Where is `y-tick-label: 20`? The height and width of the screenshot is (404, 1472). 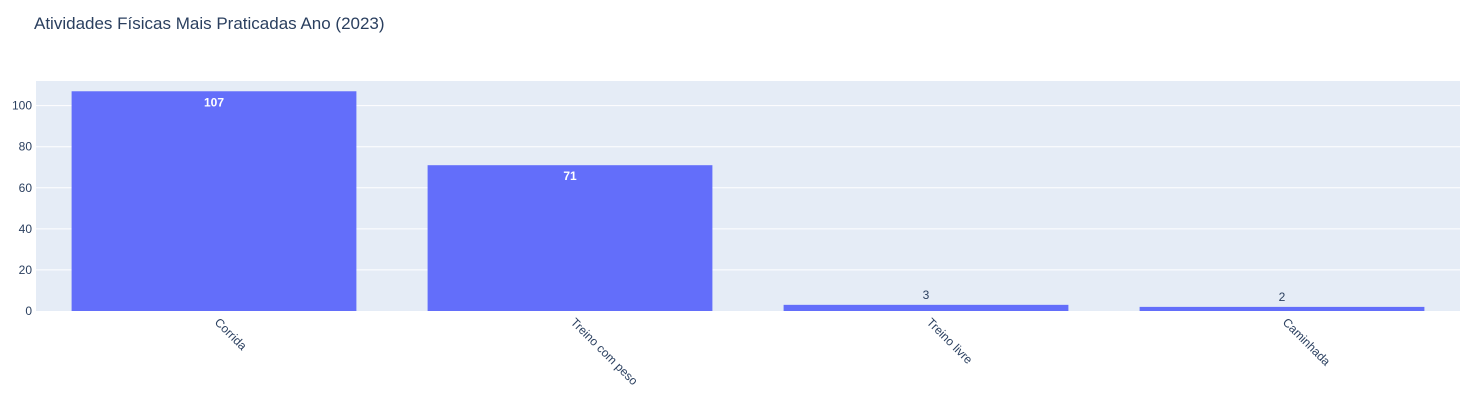 y-tick-label: 20 is located at coordinates (26, 270).